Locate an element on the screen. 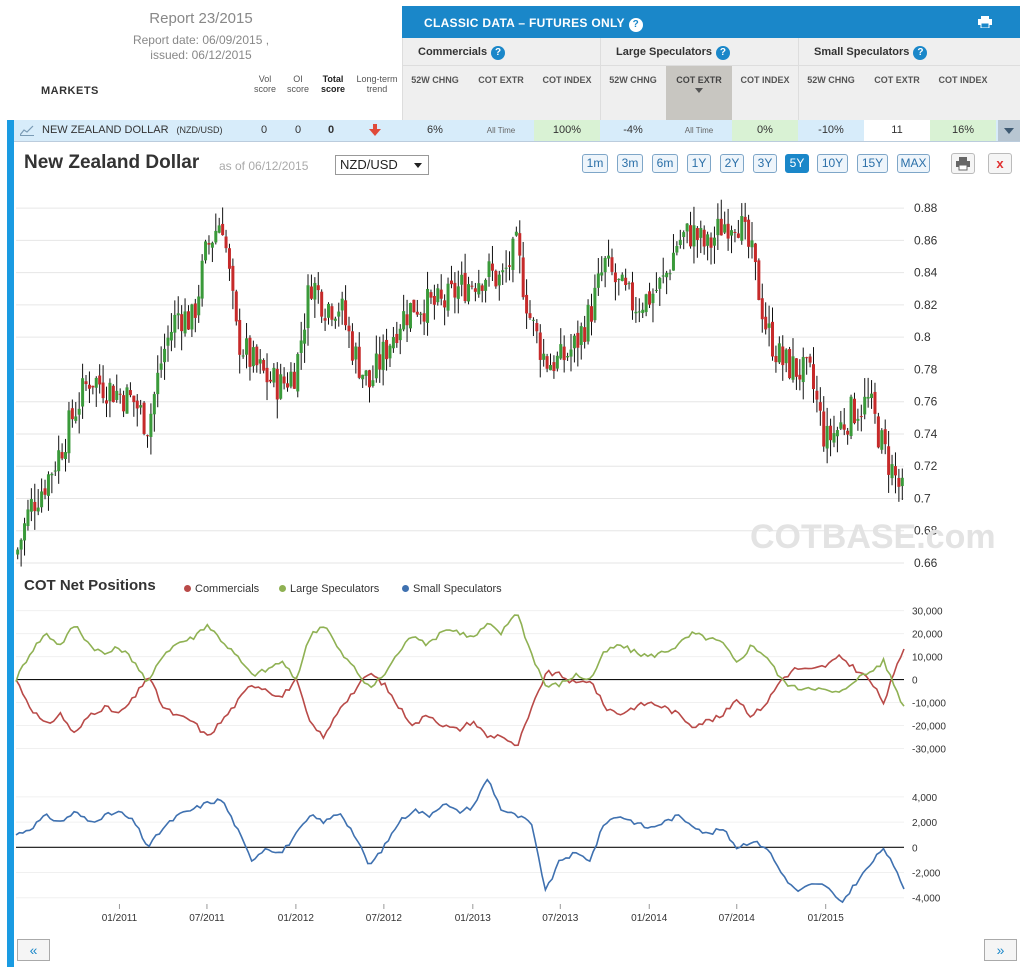  pair-select: NZD/USD is located at coordinates (382, 165).